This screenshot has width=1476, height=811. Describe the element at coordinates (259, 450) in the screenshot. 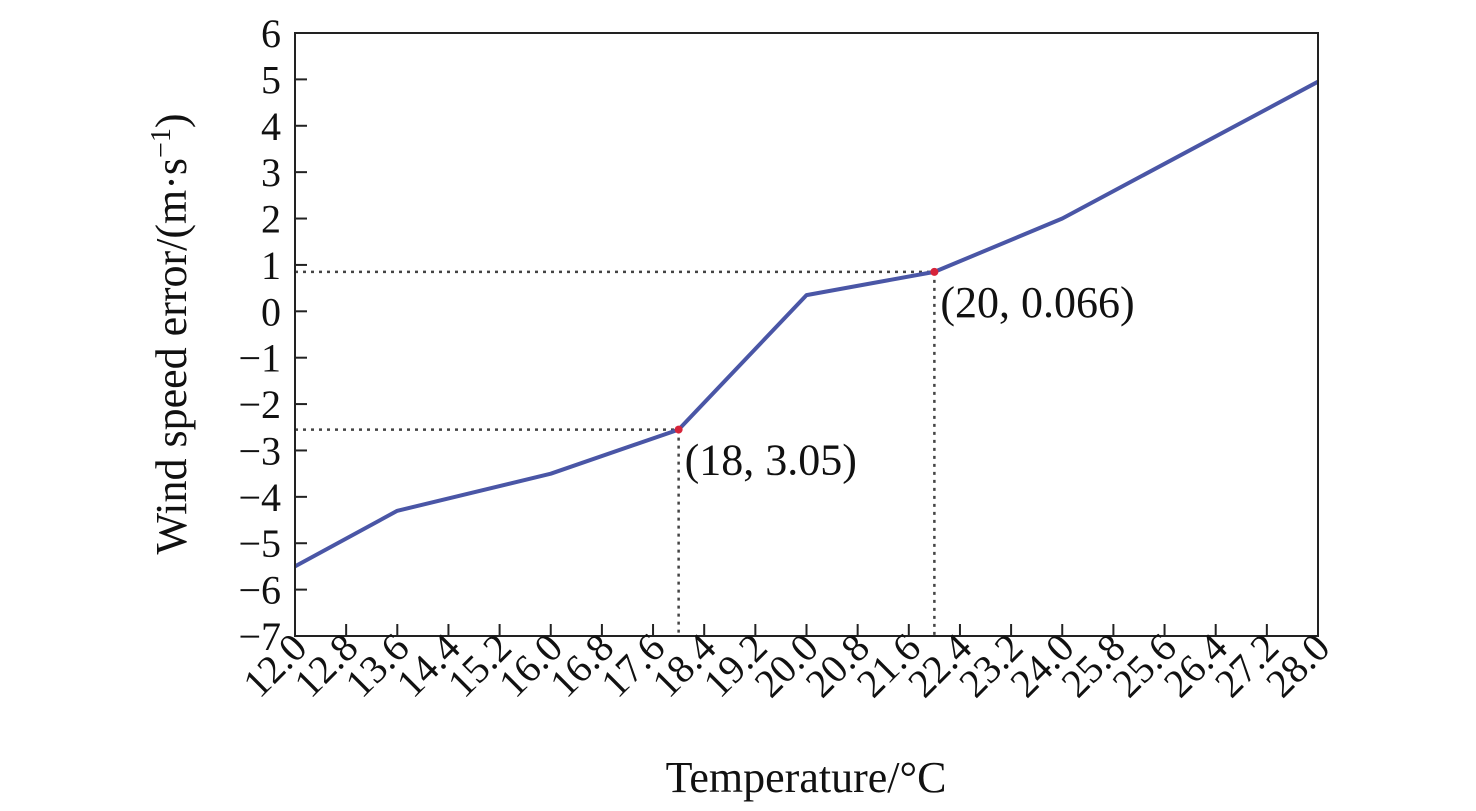

I see `y-tick-label: −3` at that location.